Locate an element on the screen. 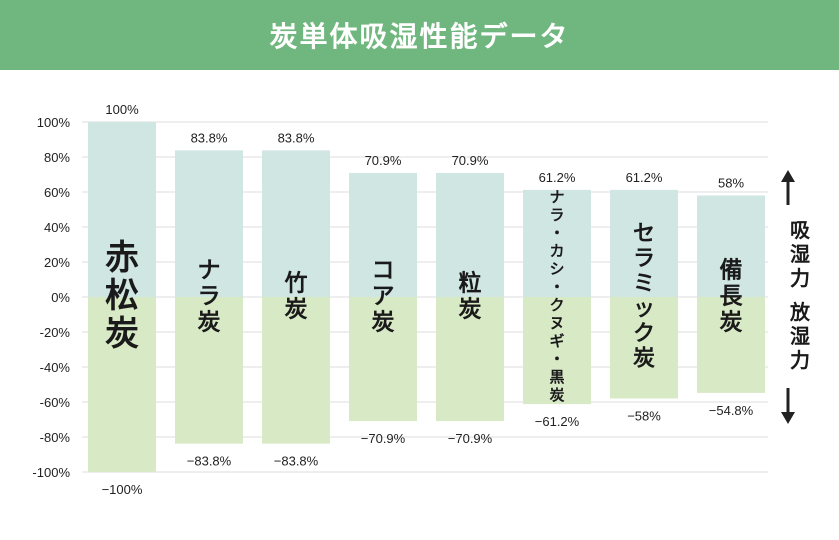 The height and width of the screenshot is (540, 839). y-tick-label: -80% is located at coordinates (55, 437).